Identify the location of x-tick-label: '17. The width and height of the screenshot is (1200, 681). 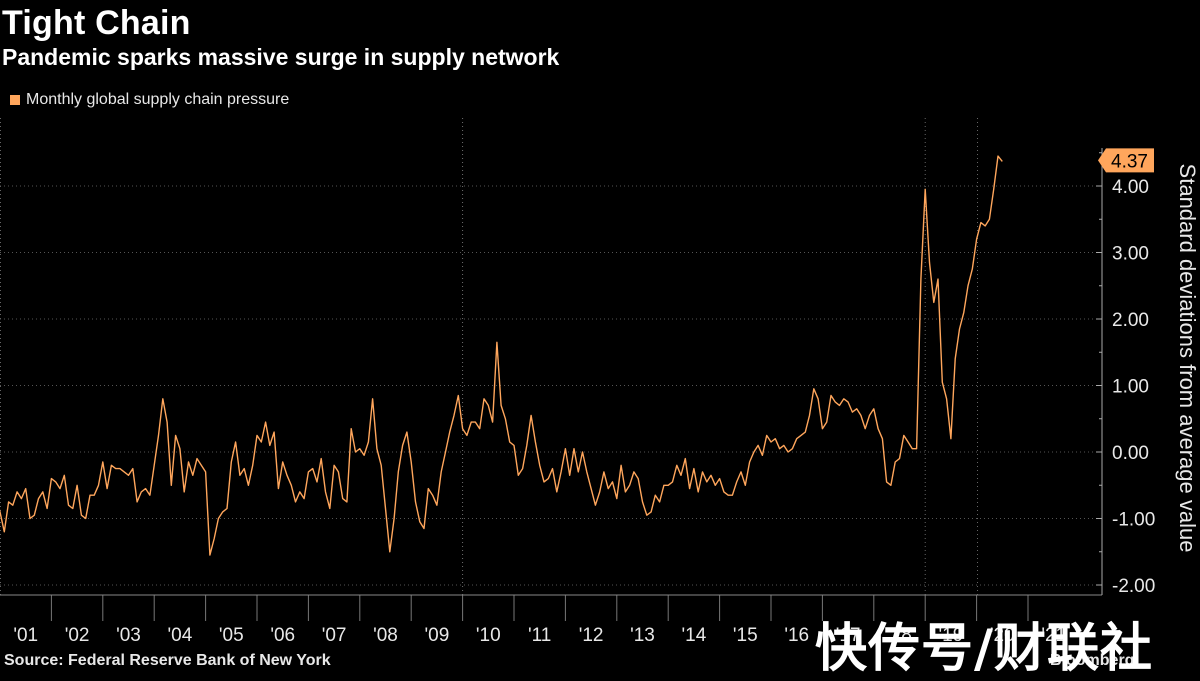
(848, 635).